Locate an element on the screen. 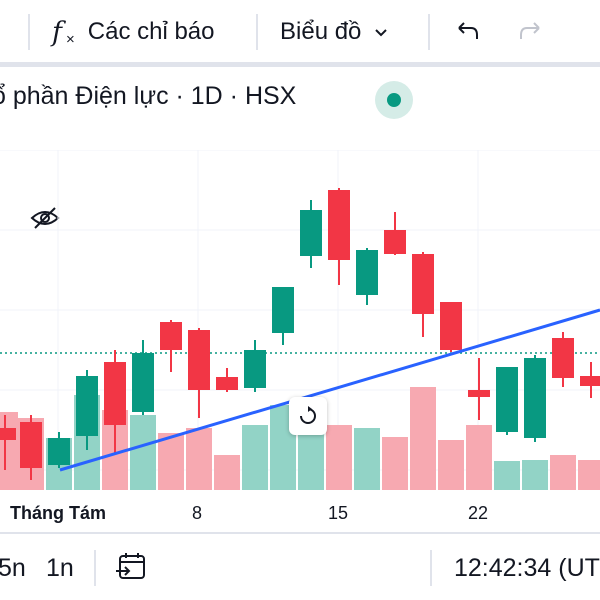 This screenshot has width=600, height=600. market-status-indicator is located at coordinates (394, 100).